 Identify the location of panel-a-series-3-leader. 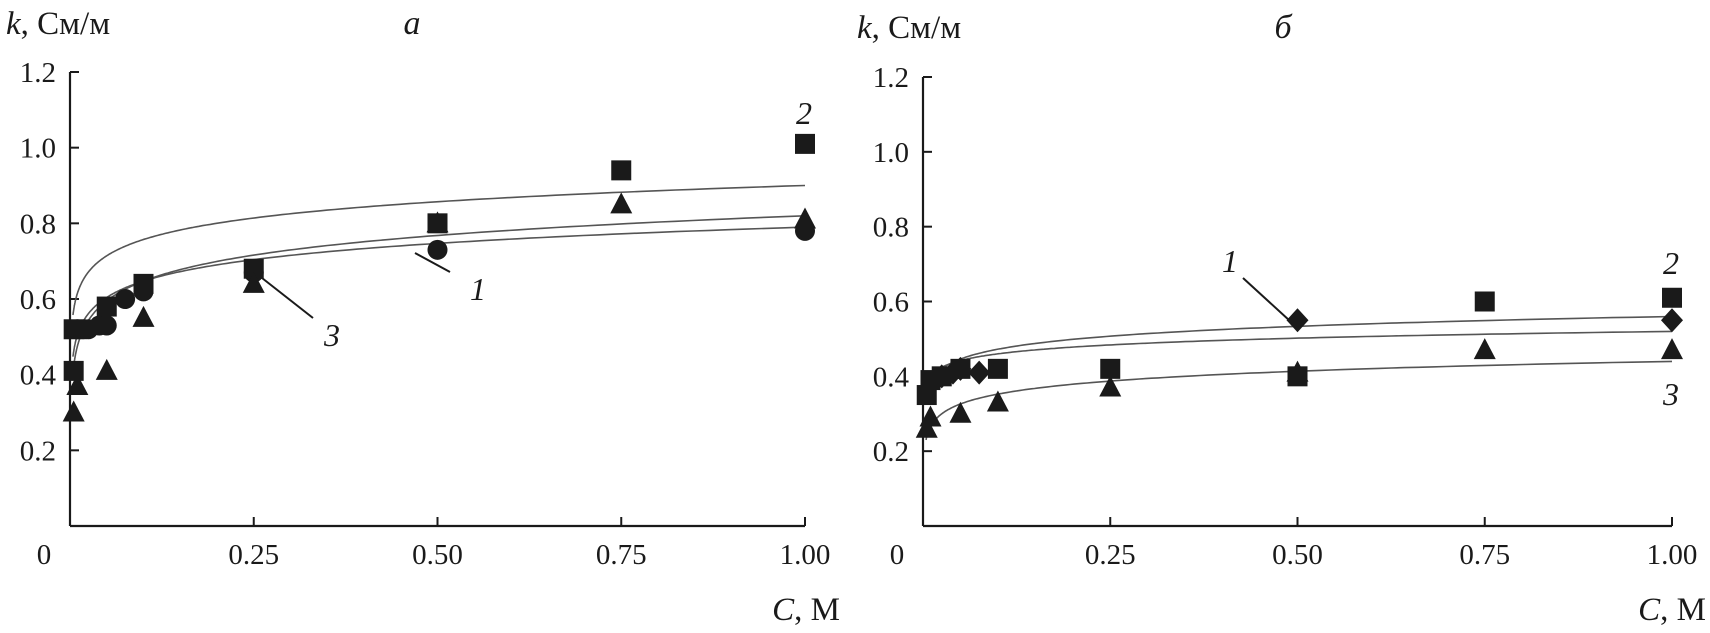
(287, 298).